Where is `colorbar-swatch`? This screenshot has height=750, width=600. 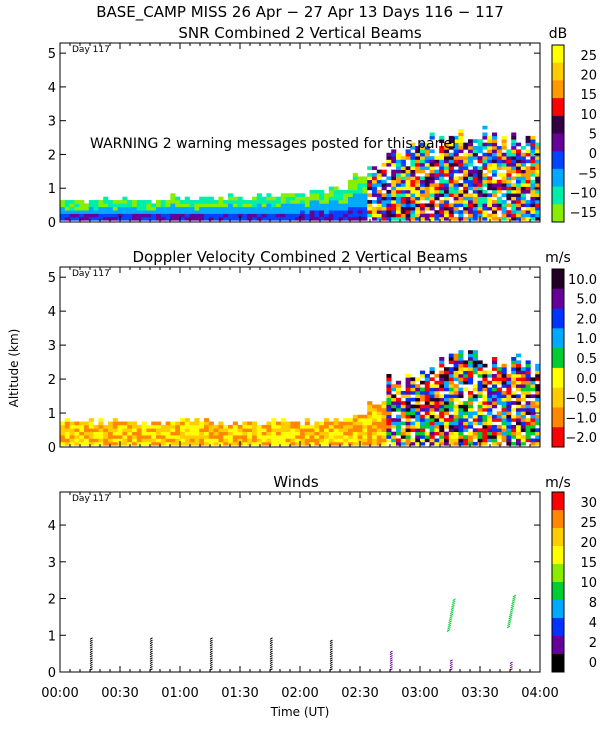 colorbar-swatch is located at coordinates (558, 213).